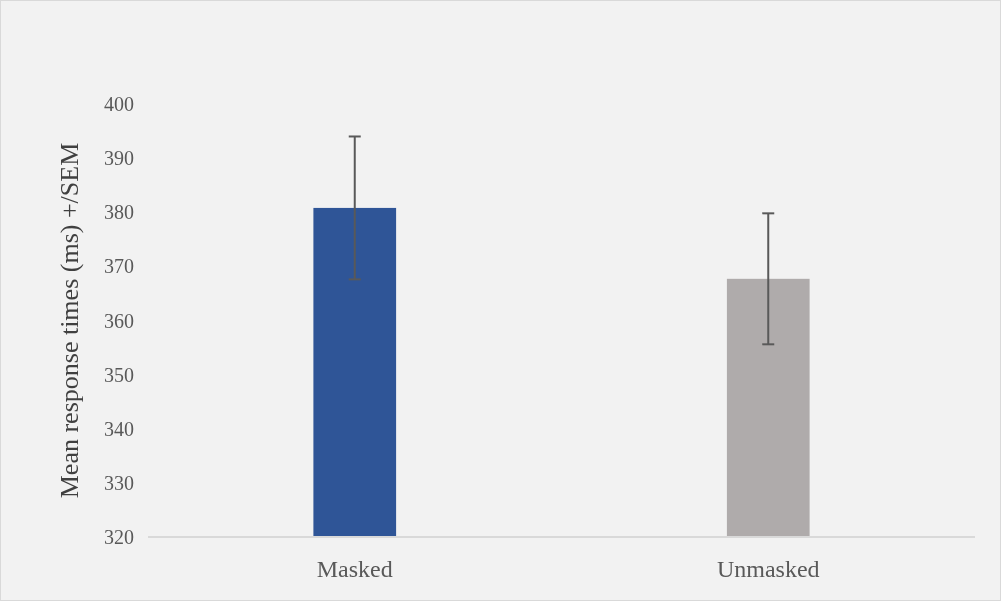 The height and width of the screenshot is (601, 1001). I want to click on y-tick-label: 400, so click(119, 104).